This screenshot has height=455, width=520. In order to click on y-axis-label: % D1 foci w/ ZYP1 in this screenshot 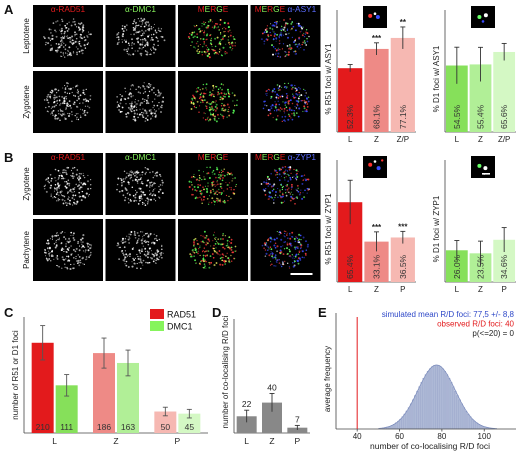, I will do `click(436, 228)`.